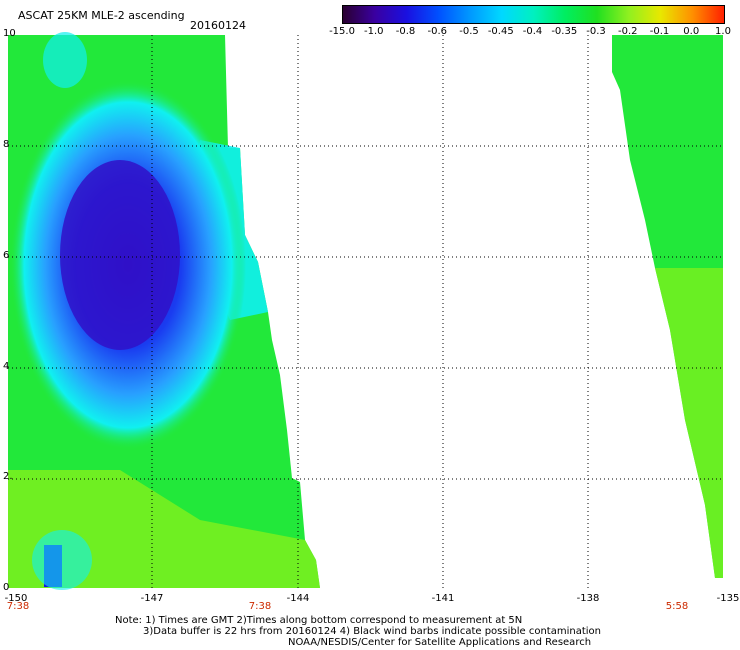  Describe the element at coordinates (373, 31) in the screenshot. I see `color-scale-label: -1.0` at that location.